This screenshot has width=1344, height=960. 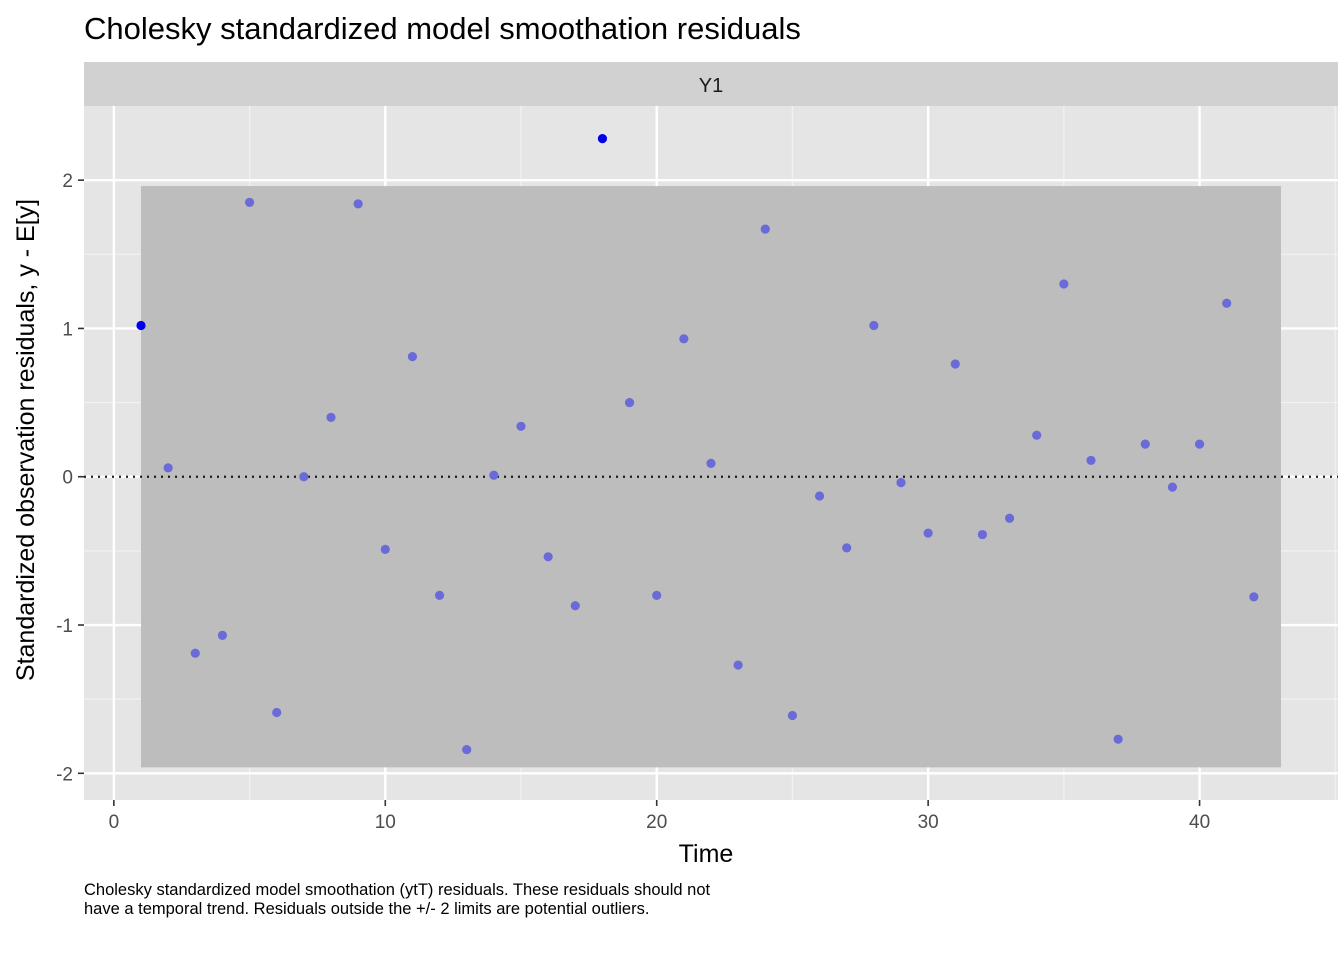 What do you see at coordinates (656, 822) in the screenshot?
I see `x-tick-label: 20` at bounding box center [656, 822].